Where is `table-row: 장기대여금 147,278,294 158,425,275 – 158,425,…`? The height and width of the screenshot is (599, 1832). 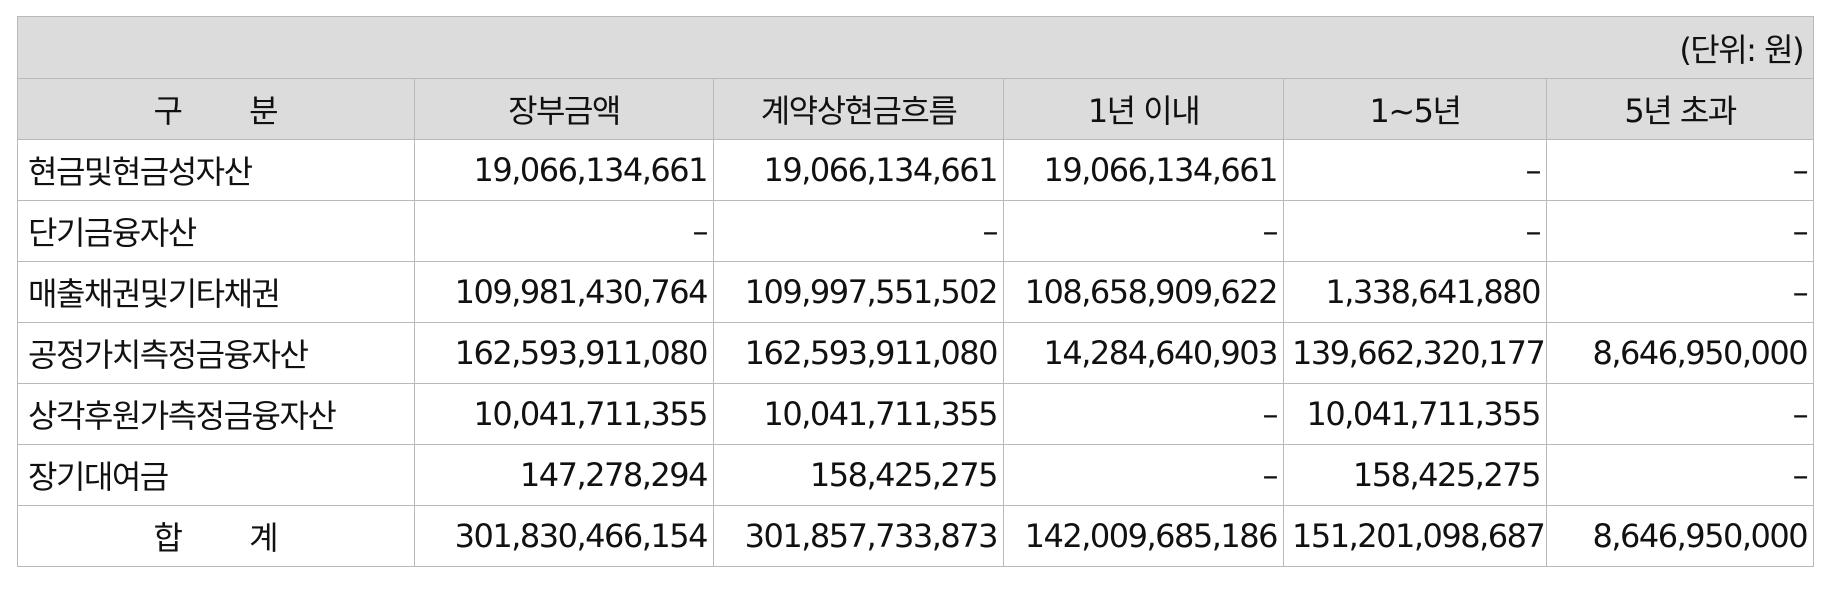 table-row: 장기대여금 147,278,294 158,425,275 – 158,425,… is located at coordinates (916, 475).